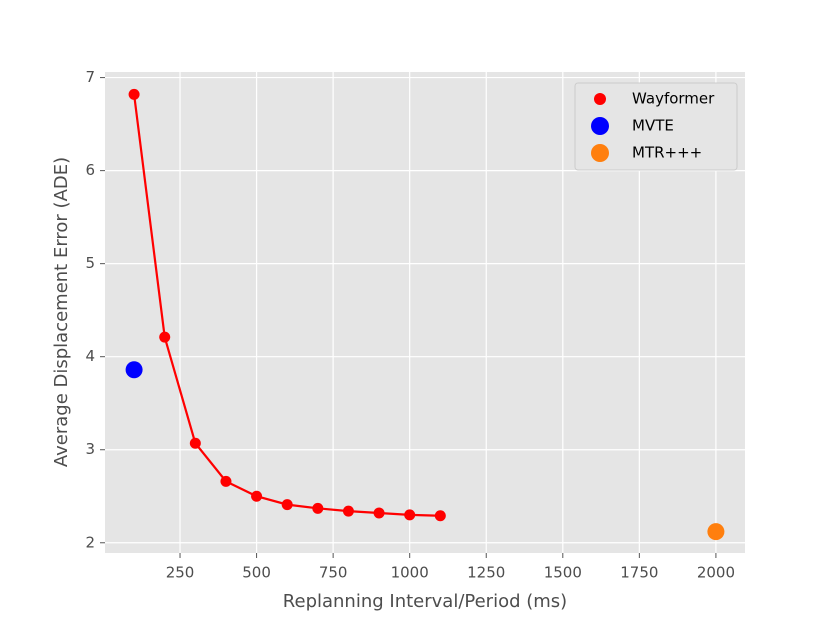 Image resolution: width=830 pixels, height=623 pixels. Describe the element at coordinates (90, 449) in the screenshot. I see `y-tick-label: 3` at that location.